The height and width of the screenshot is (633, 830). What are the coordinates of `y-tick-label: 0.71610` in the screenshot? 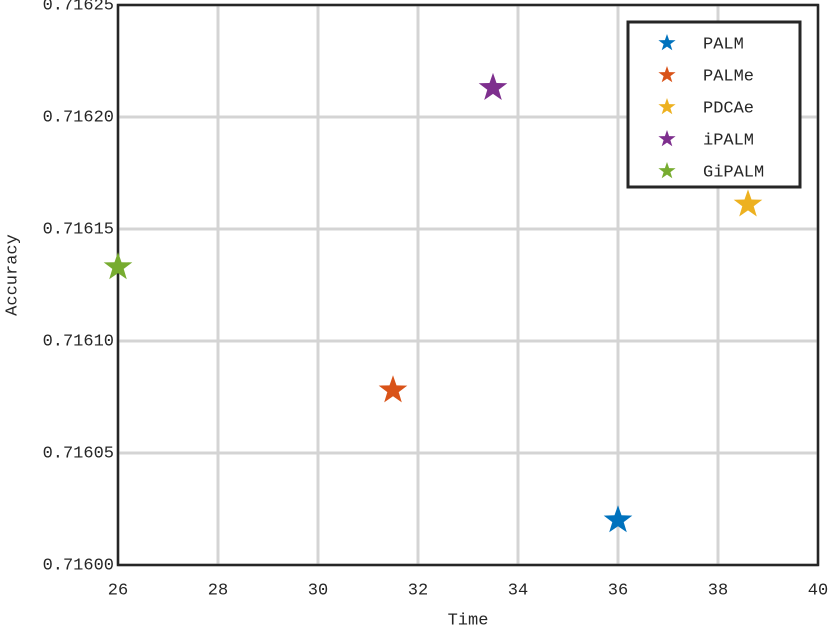 It's located at (78, 341).